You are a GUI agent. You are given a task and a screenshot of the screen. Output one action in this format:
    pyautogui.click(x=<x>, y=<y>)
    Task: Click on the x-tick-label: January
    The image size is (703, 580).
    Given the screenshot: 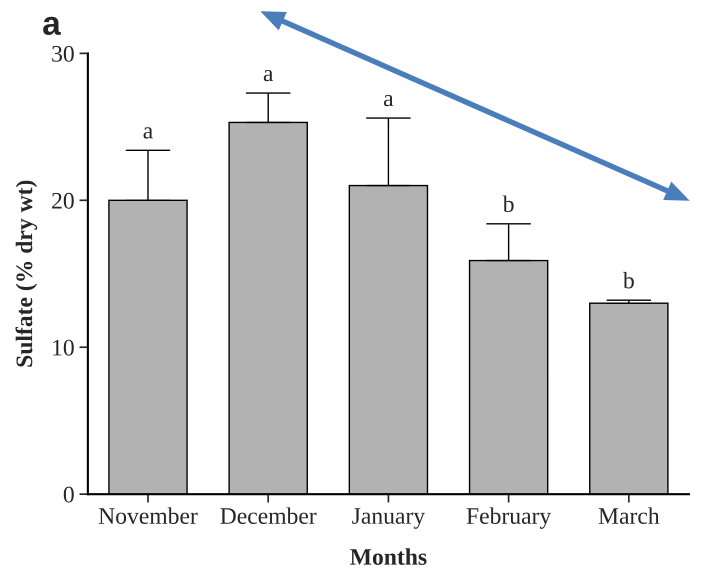 What is the action you would take?
    pyautogui.click(x=389, y=518)
    